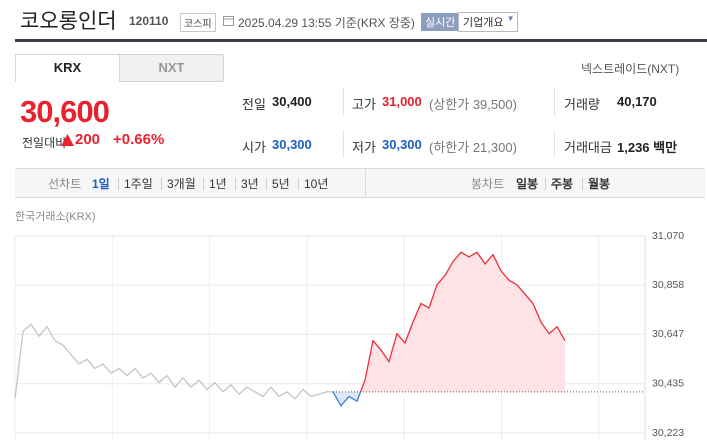 The width and height of the screenshot is (707, 440). I want to click on up-arrow, so click(67, 140).